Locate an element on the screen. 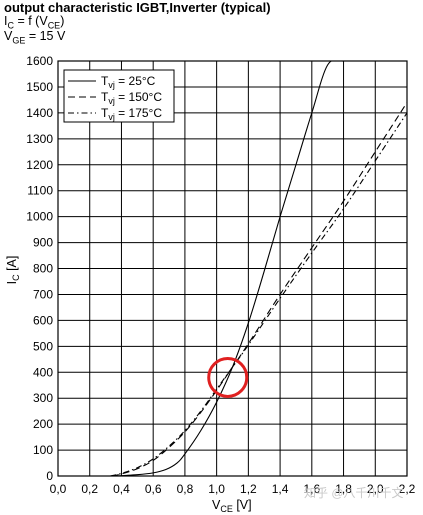  y-tick-label: 600 is located at coordinates (43, 320).